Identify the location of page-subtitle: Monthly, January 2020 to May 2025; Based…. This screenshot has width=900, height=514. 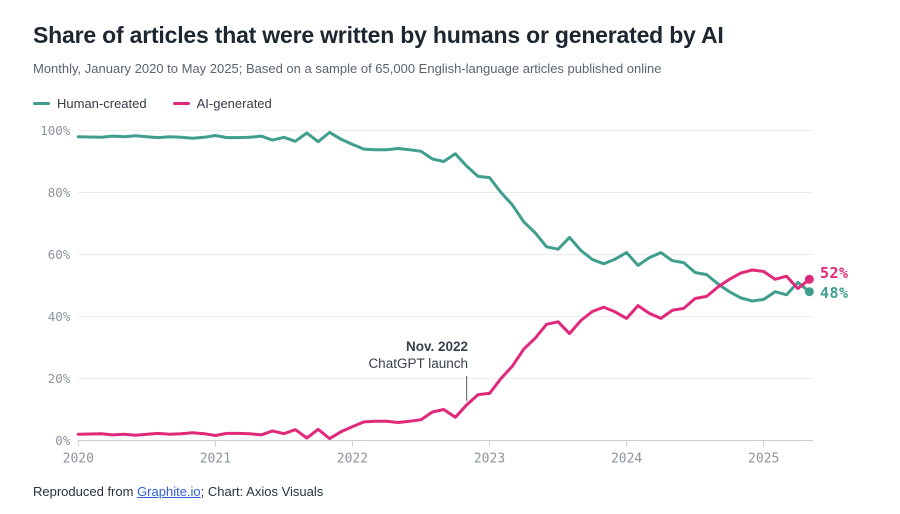
(347, 68).